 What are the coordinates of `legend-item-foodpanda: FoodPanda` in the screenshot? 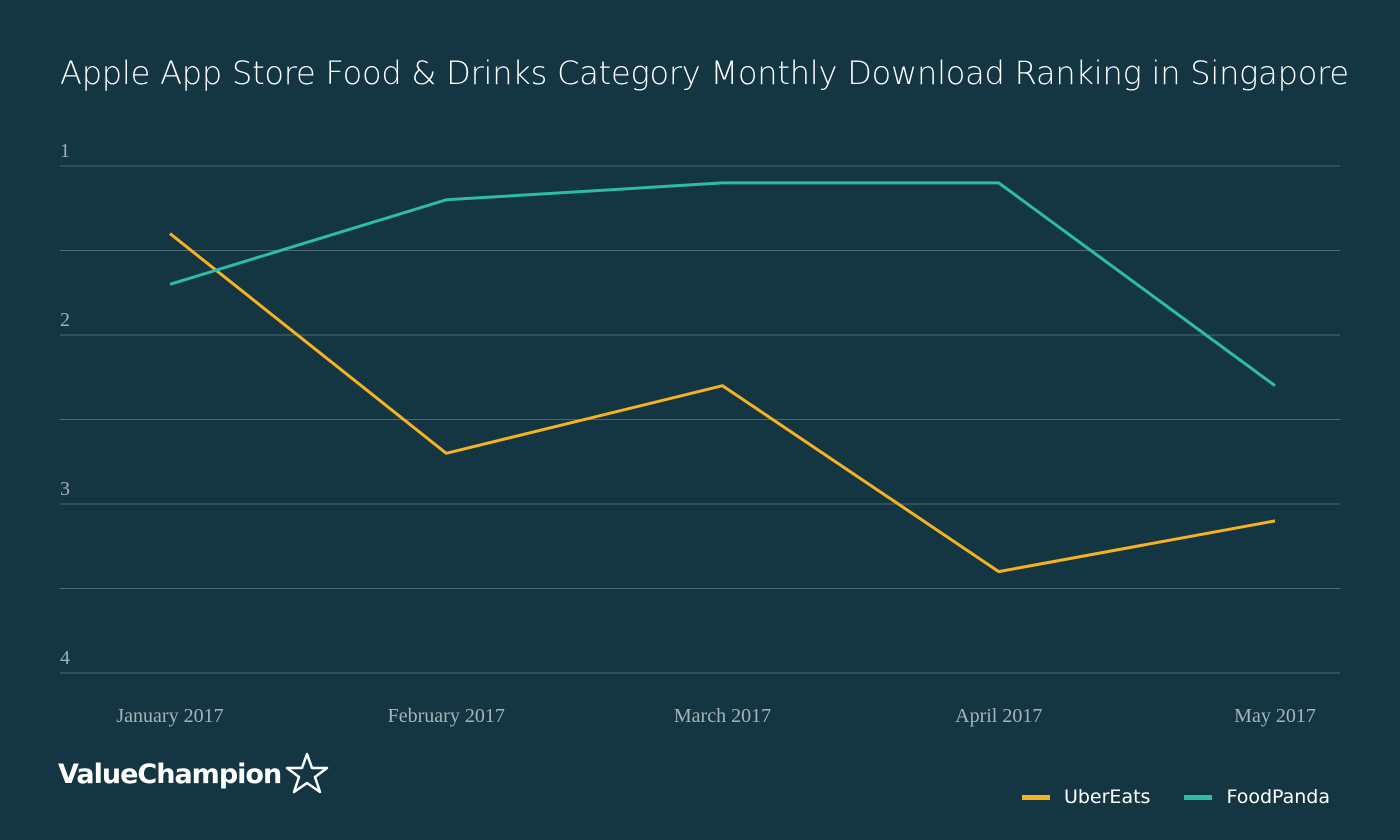 It's located at (1257, 797).